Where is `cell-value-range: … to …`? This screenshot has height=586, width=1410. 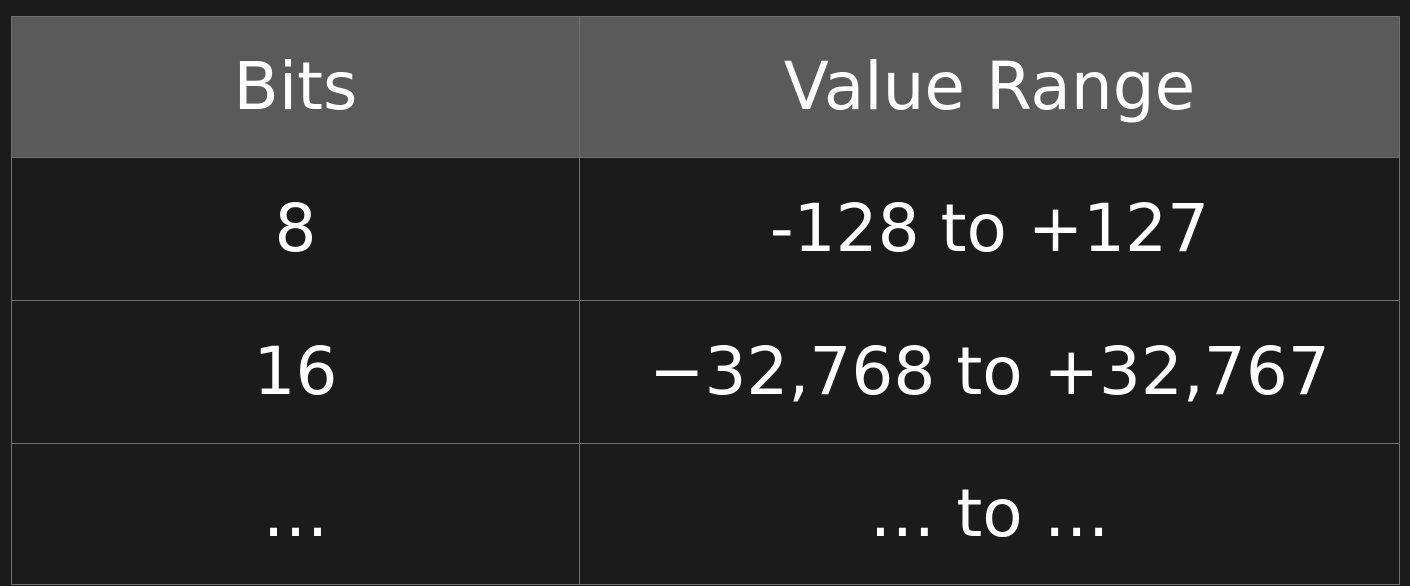
cell-value-range: … to … is located at coordinates (989, 514).